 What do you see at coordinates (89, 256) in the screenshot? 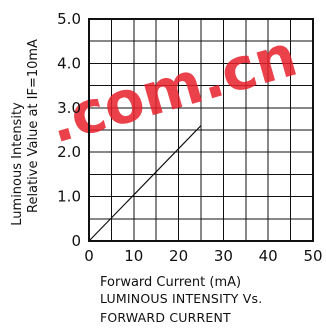
I see `x-tick-label: 0` at bounding box center [89, 256].